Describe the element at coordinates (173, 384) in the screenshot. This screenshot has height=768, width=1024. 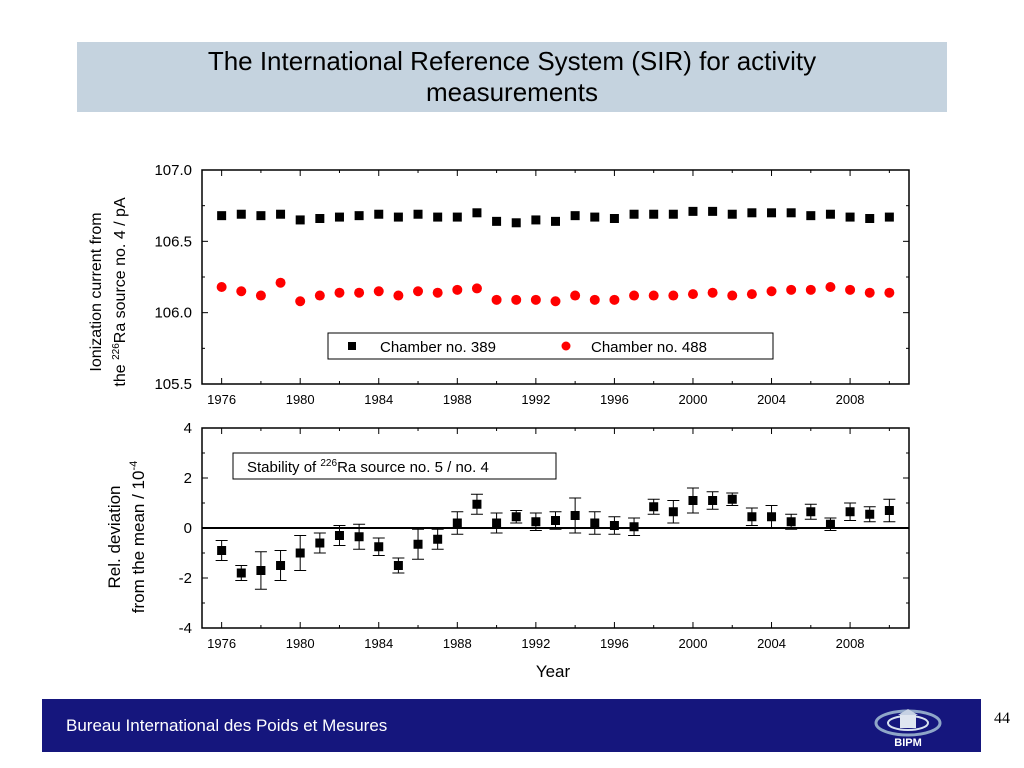
I see `y-tick-label: 105.5` at that location.